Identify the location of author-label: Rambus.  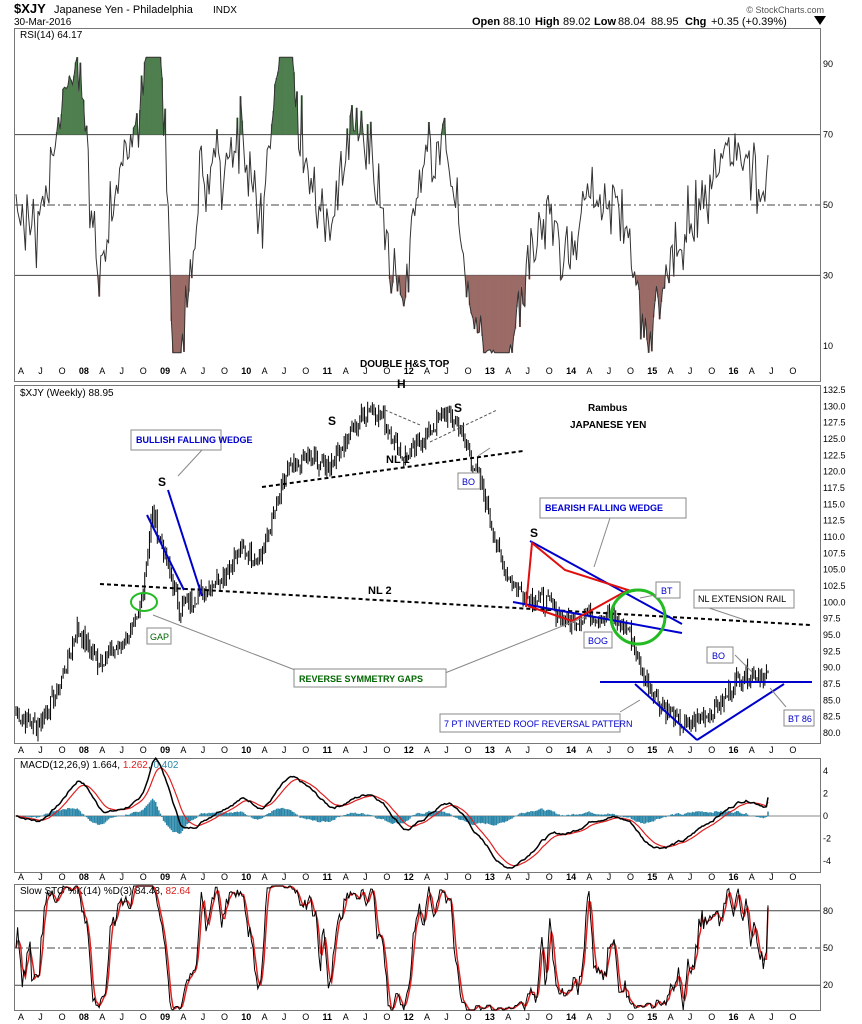
(608, 408).